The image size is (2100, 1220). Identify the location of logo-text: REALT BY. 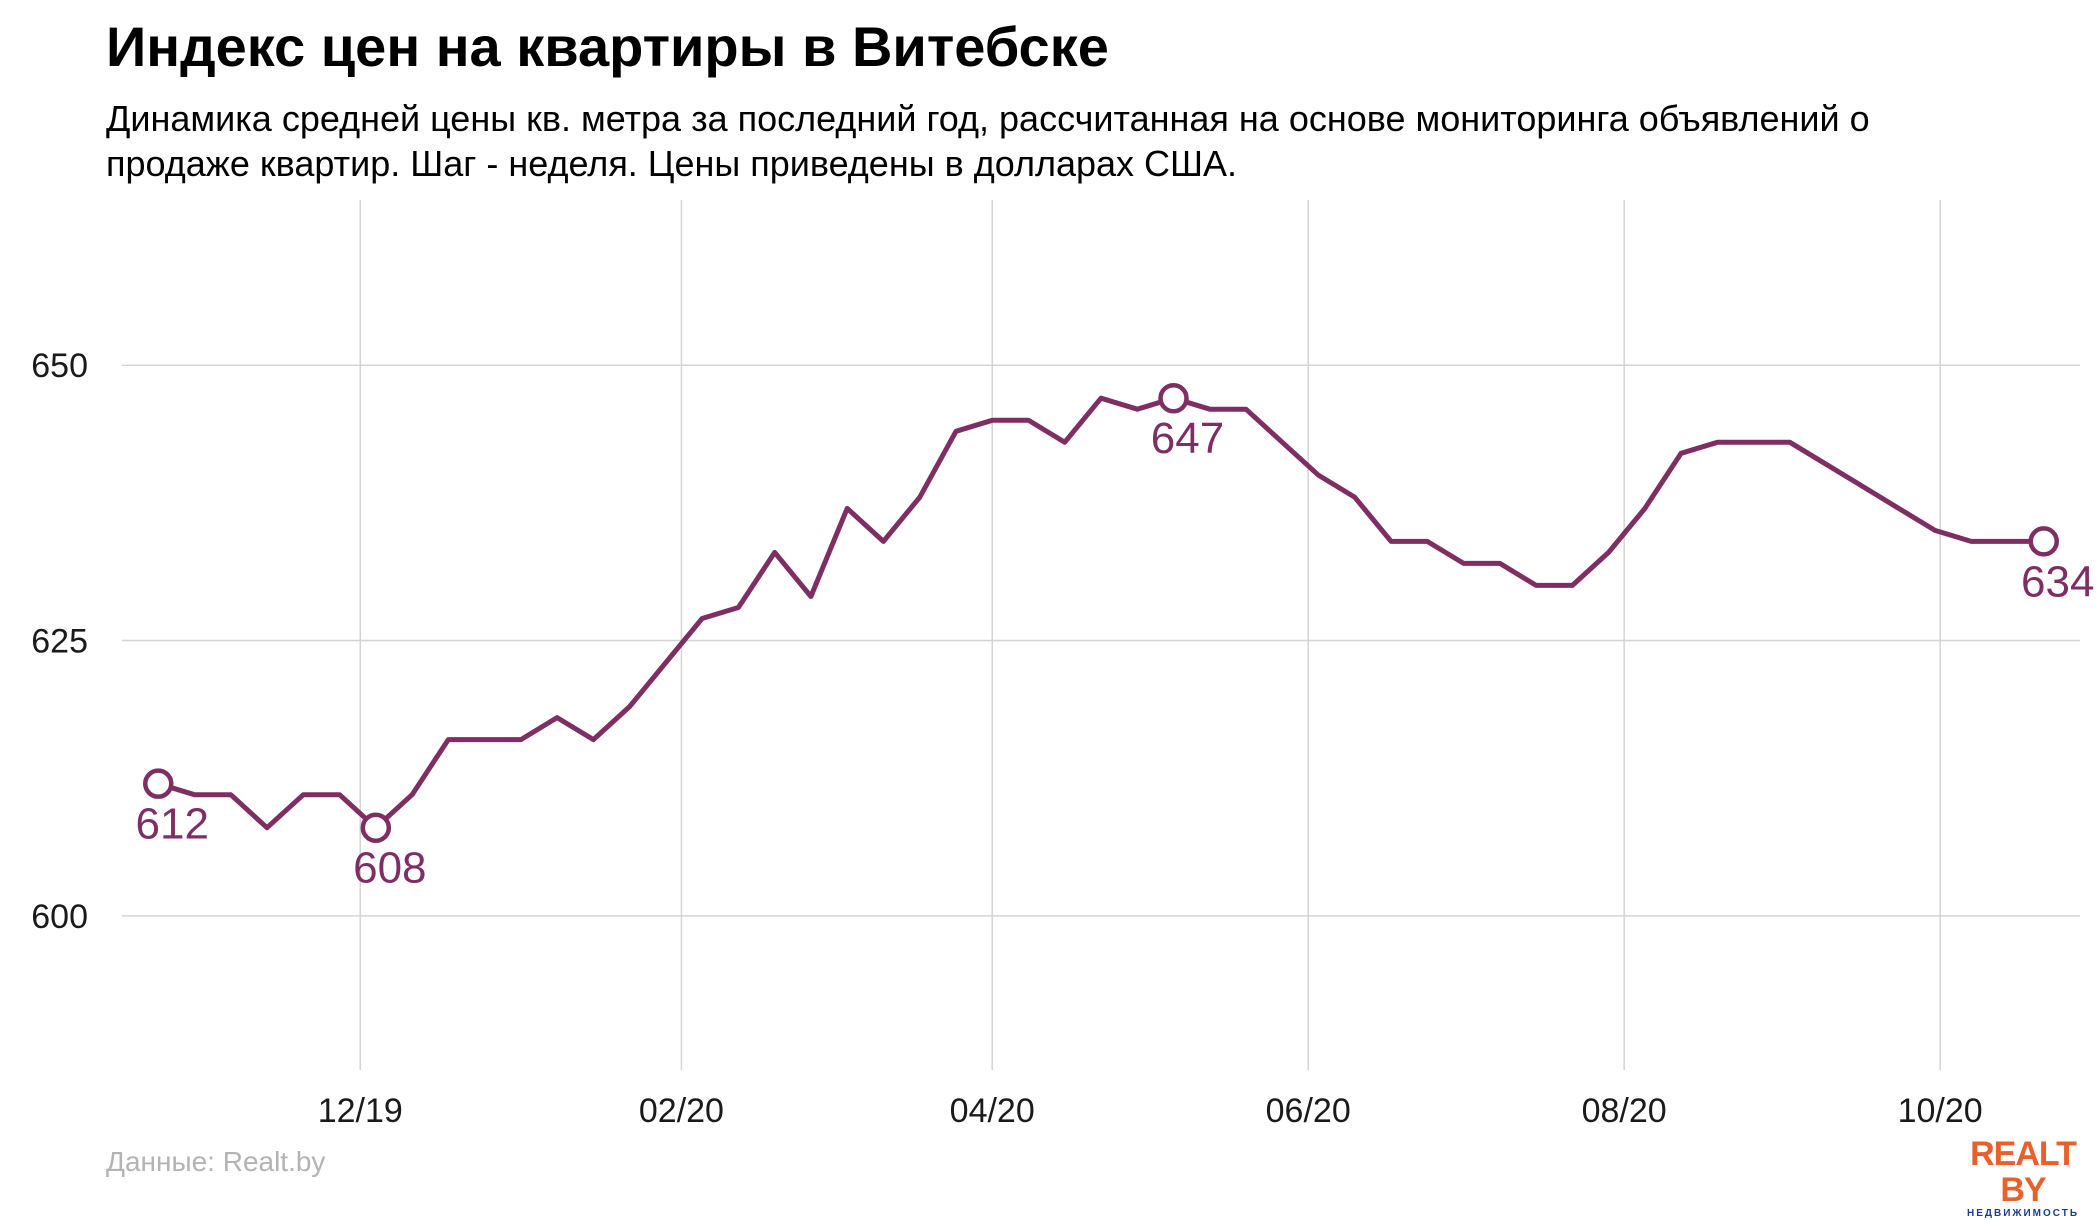
(2023, 1172).